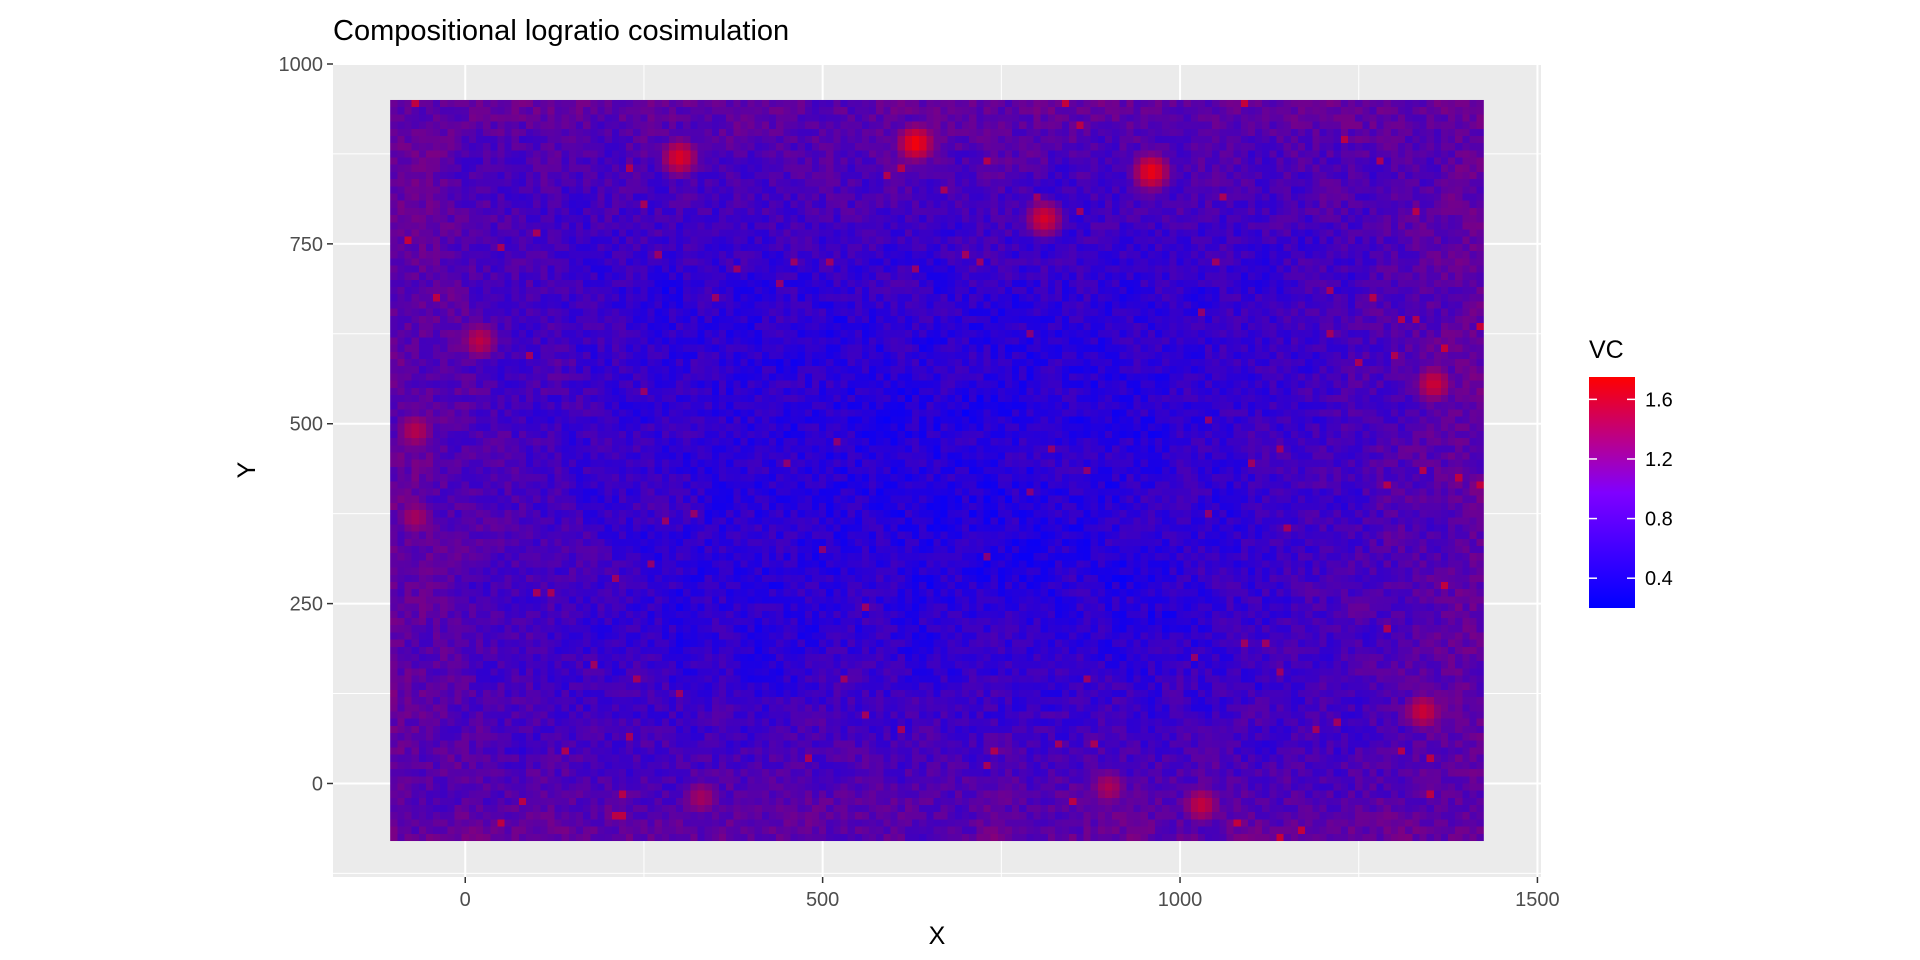  What do you see at coordinates (1612, 492) in the screenshot?
I see `legend-colorbar` at bounding box center [1612, 492].